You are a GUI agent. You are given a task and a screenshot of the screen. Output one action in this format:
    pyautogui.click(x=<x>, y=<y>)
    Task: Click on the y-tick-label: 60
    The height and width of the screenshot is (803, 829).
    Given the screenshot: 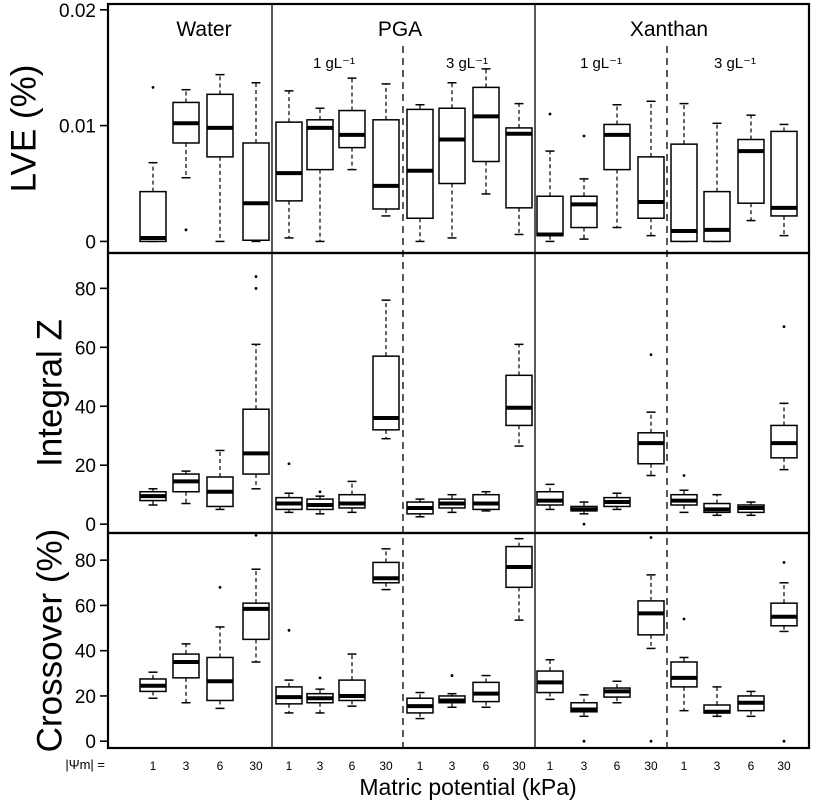 What is the action you would take?
    pyautogui.click(x=85, y=348)
    